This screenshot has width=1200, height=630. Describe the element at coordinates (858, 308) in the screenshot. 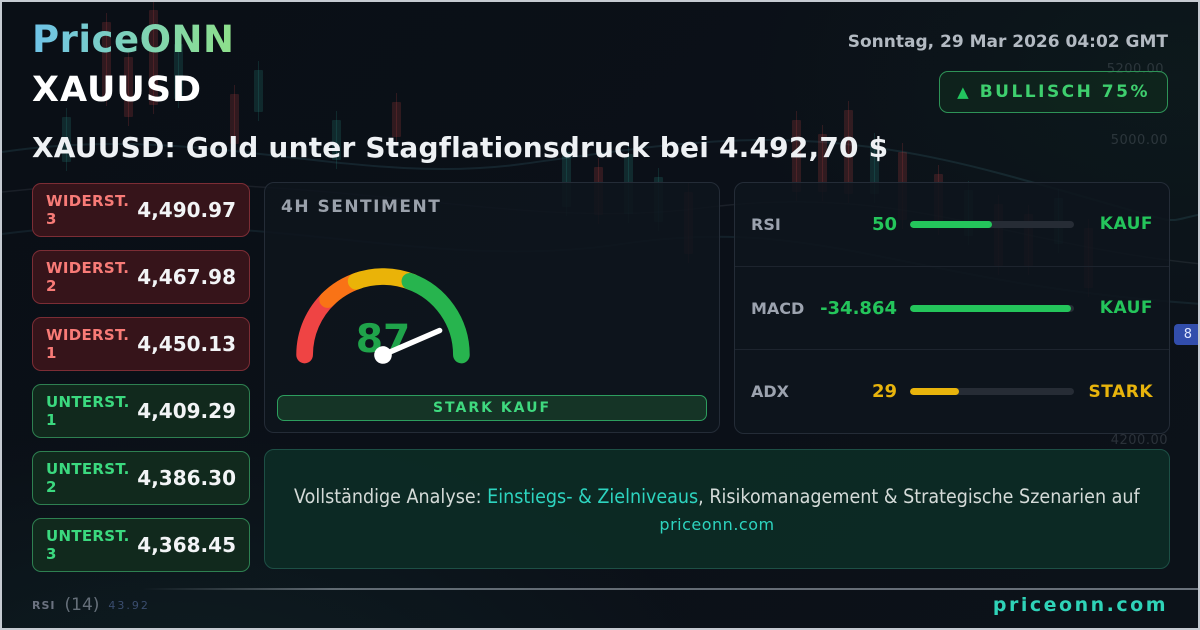

I see `indicator-value: -34.864` at that location.